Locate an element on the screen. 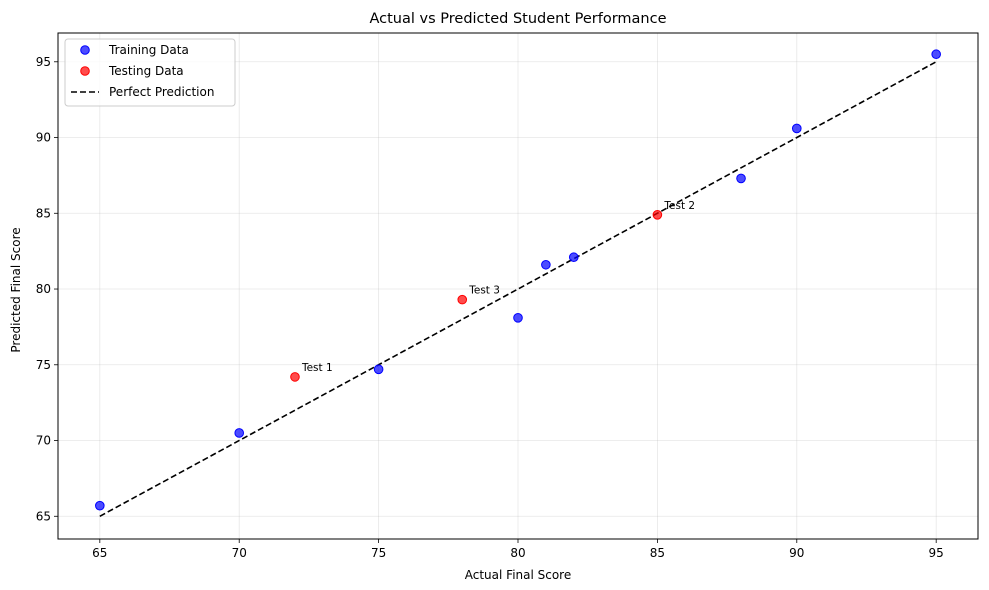  y-tick-label: 90 is located at coordinates (43, 138).